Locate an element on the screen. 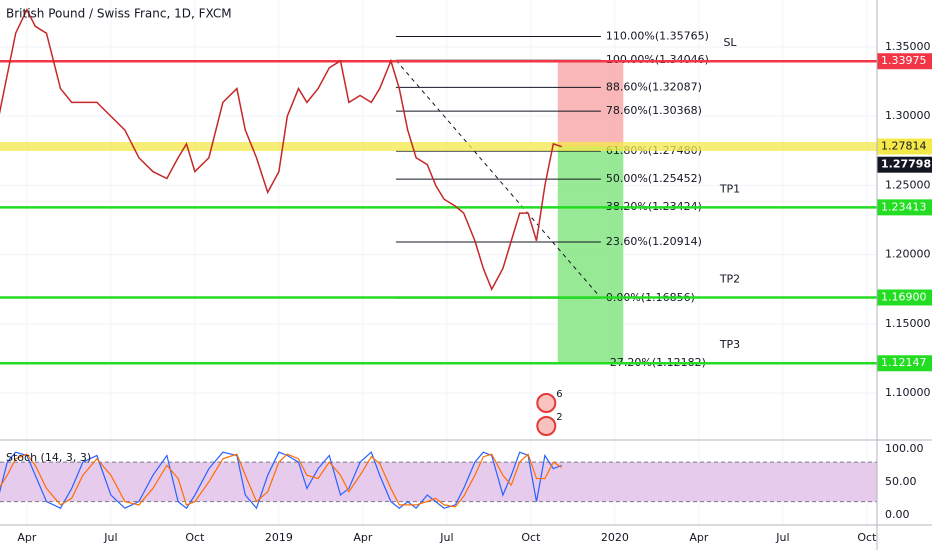 The height and width of the screenshot is (550, 932). level-price-label: 1.12147 is located at coordinates (904, 362).